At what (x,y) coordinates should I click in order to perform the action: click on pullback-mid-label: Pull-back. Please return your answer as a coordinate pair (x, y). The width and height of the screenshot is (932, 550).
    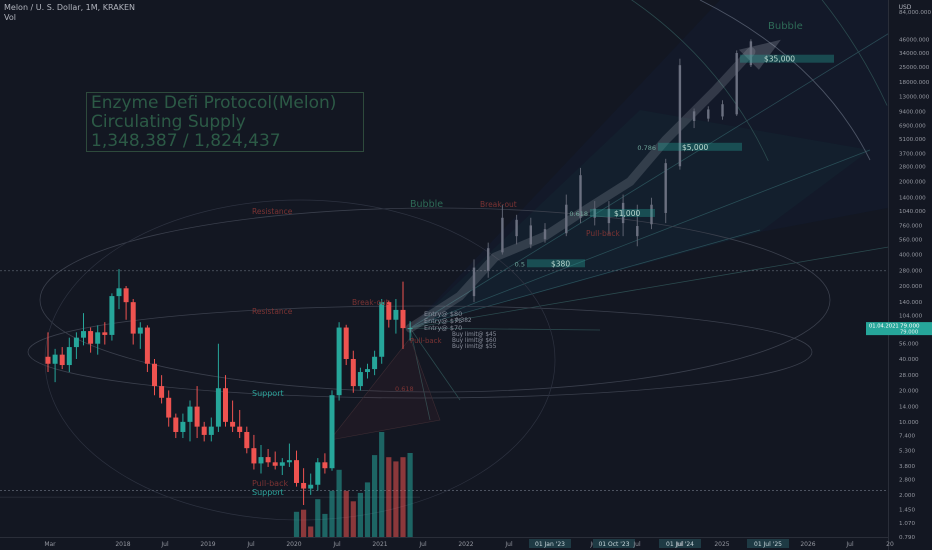
    Looking at the image, I should click on (426, 341).